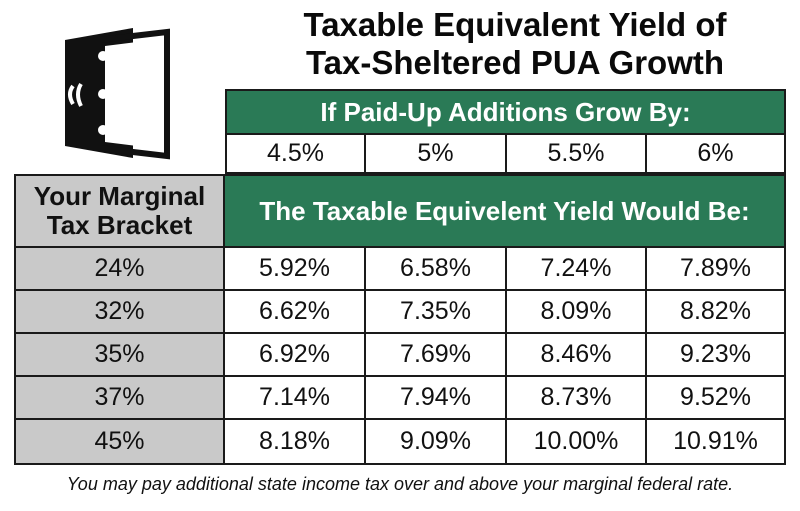 The width and height of the screenshot is (800, 511). I want to click on yield-value-cell: 8.46%, so click(577, 355).